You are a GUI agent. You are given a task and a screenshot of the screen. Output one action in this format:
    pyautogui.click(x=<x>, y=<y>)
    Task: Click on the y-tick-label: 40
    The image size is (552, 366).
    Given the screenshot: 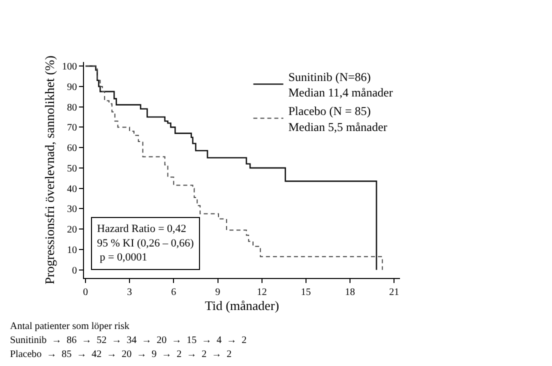 What is the action you would take?
    pyautogui.click(x=72, y=189)
    